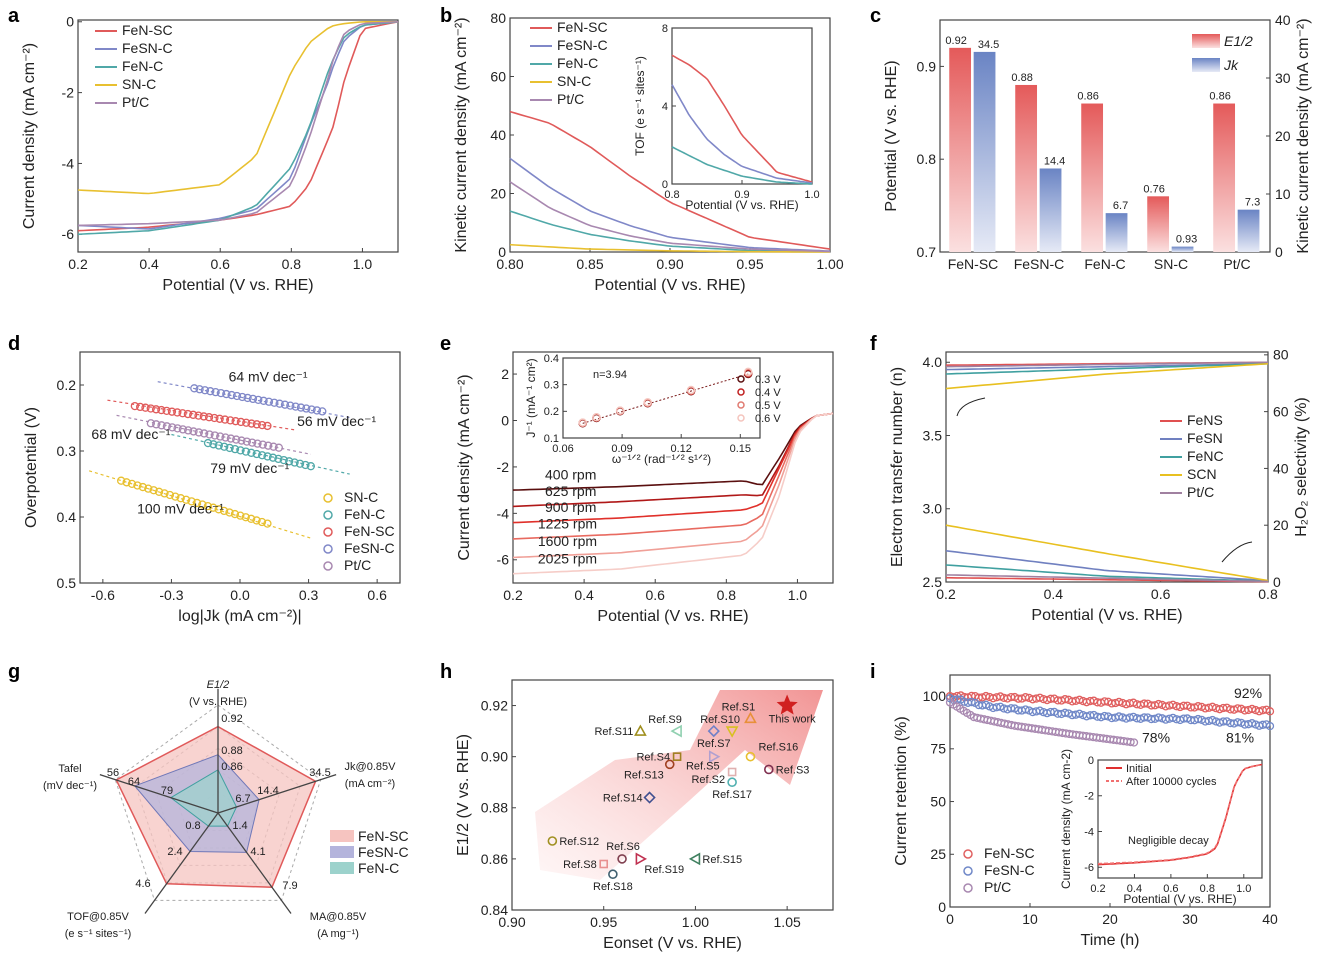 This screenshot has width=1324, height=972. Describe the element at coordinates (873, 344) in the screenshot. I see `panel-letter: f` at that location.